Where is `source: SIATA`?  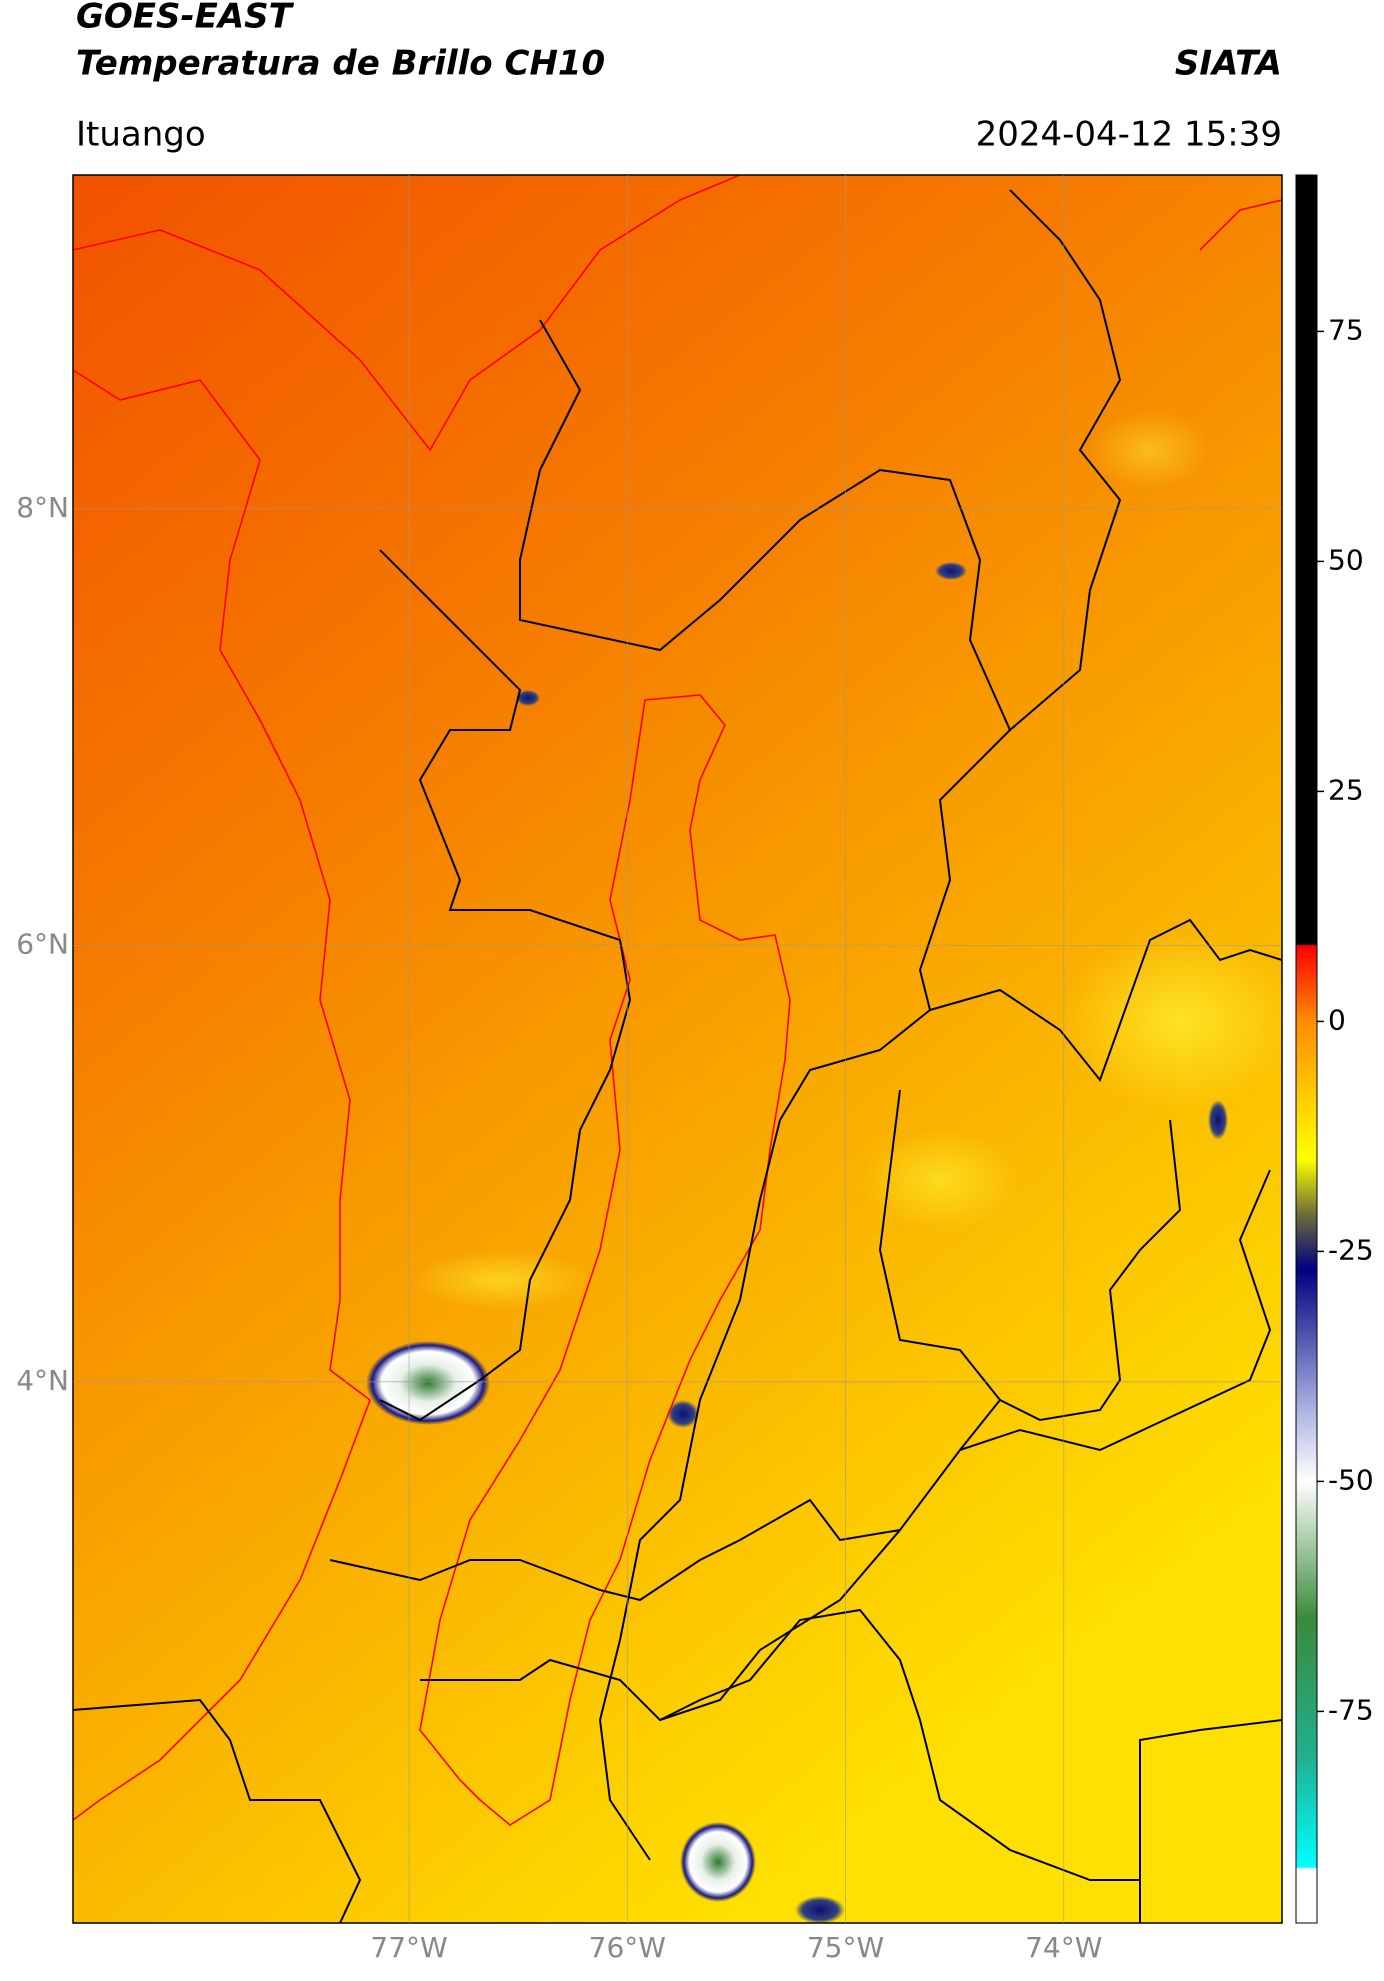 source: SIATA is located at coordinates (1228, 64).